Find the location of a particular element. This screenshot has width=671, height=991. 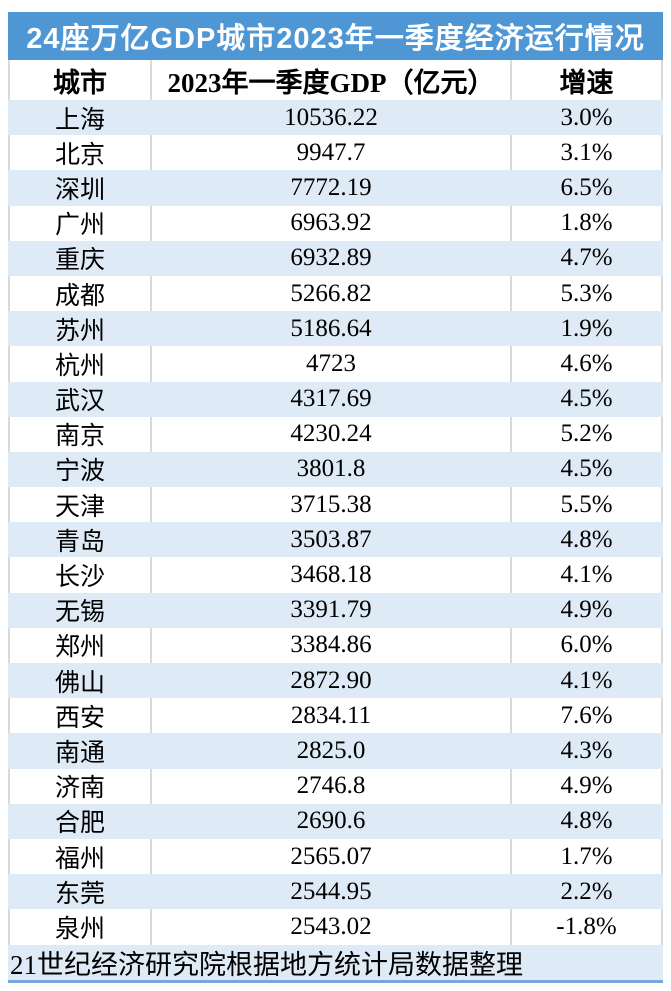

city-cell: 宁波 is located at coordinates (80, 469).